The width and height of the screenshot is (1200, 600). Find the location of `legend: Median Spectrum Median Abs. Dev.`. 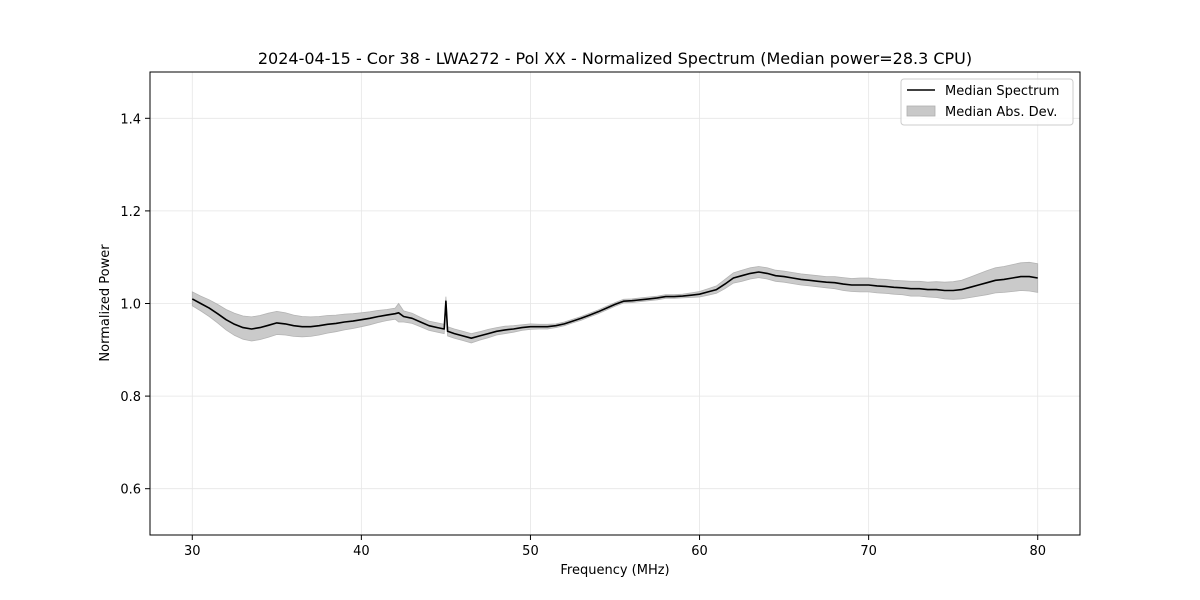

legend: Median Spectrum Median Abs. Dev. is located at coordinates (987, 102).